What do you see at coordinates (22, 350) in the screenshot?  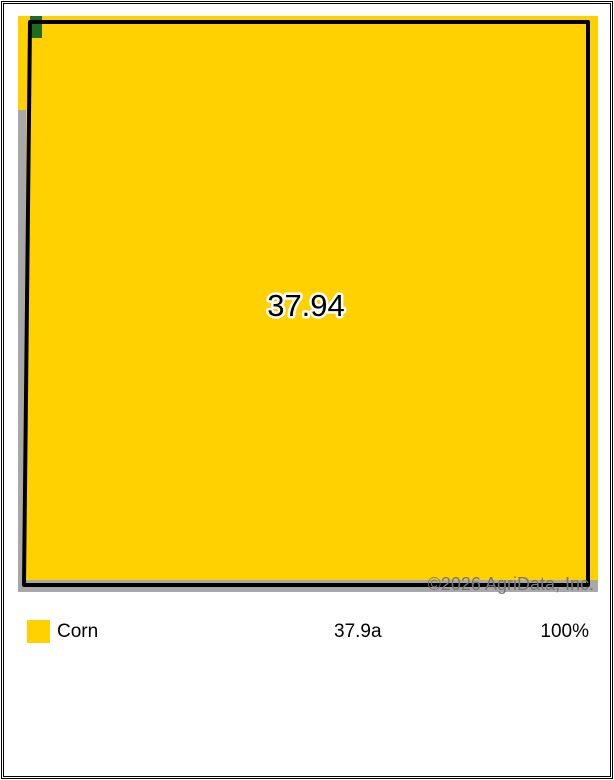 I see `gray-strip-left` at bounding box center [22, 350].